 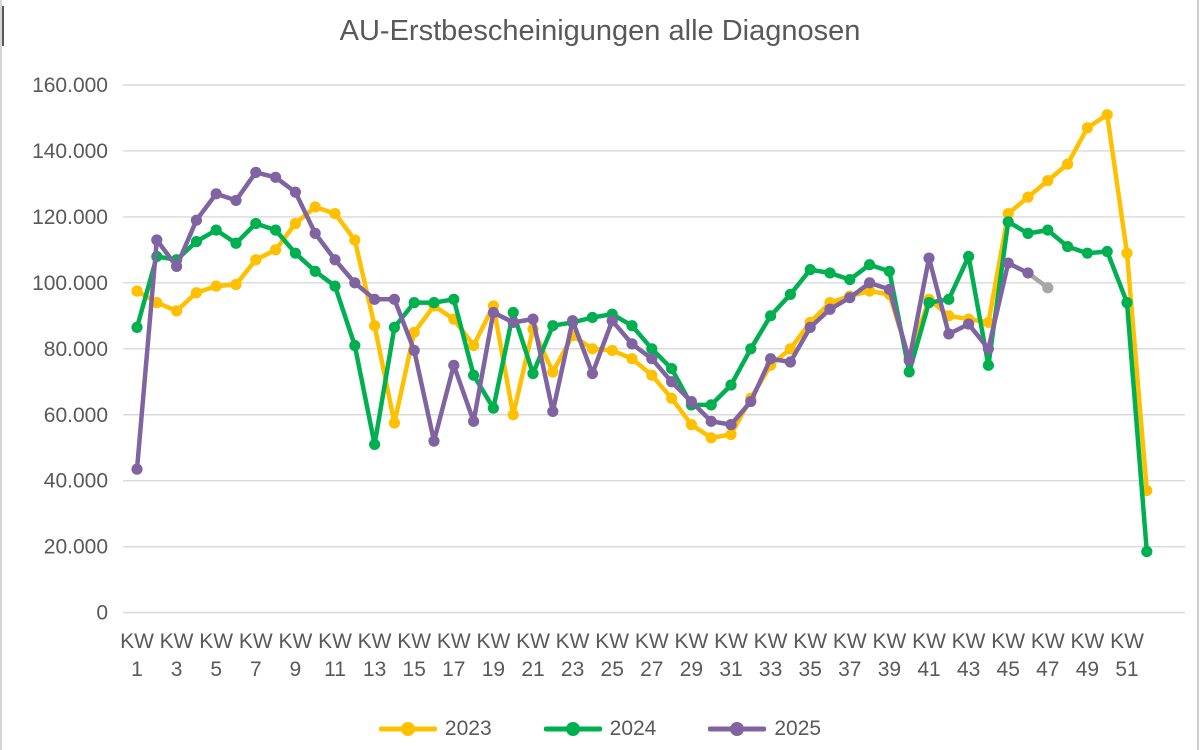 I want to click on series-2025-marker-kw42, so click(x=949, y=334).